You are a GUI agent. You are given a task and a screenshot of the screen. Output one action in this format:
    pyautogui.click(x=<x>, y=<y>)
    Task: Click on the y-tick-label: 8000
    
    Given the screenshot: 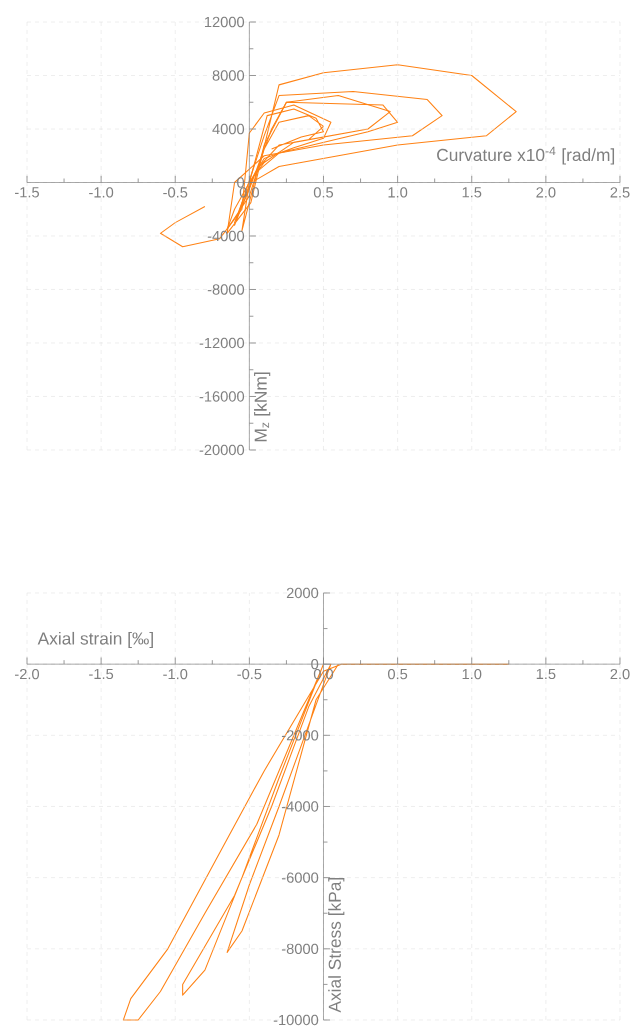 What is the action you would take?
    pyautogui.click(x=228, y=75)
    